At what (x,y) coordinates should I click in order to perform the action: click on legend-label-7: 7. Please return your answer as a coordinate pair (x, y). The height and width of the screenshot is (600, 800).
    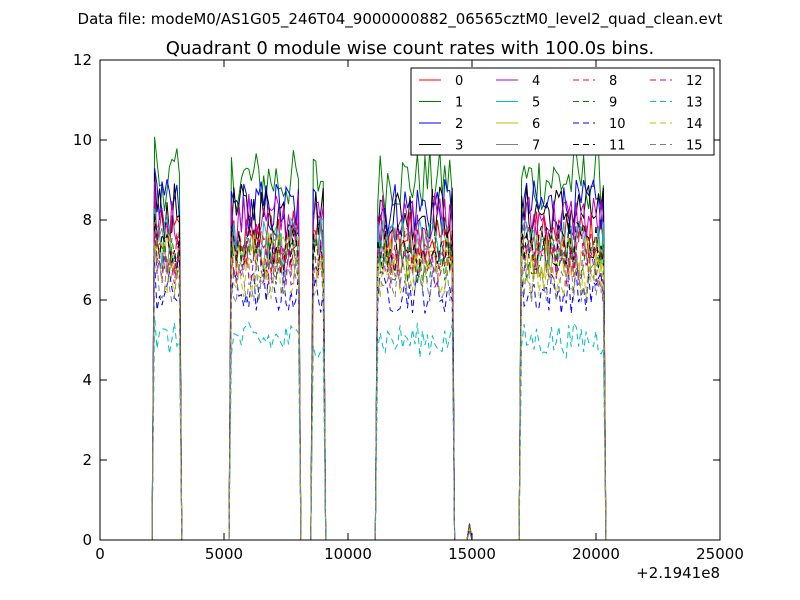
    Looking at the image, I should click on (536, 146).